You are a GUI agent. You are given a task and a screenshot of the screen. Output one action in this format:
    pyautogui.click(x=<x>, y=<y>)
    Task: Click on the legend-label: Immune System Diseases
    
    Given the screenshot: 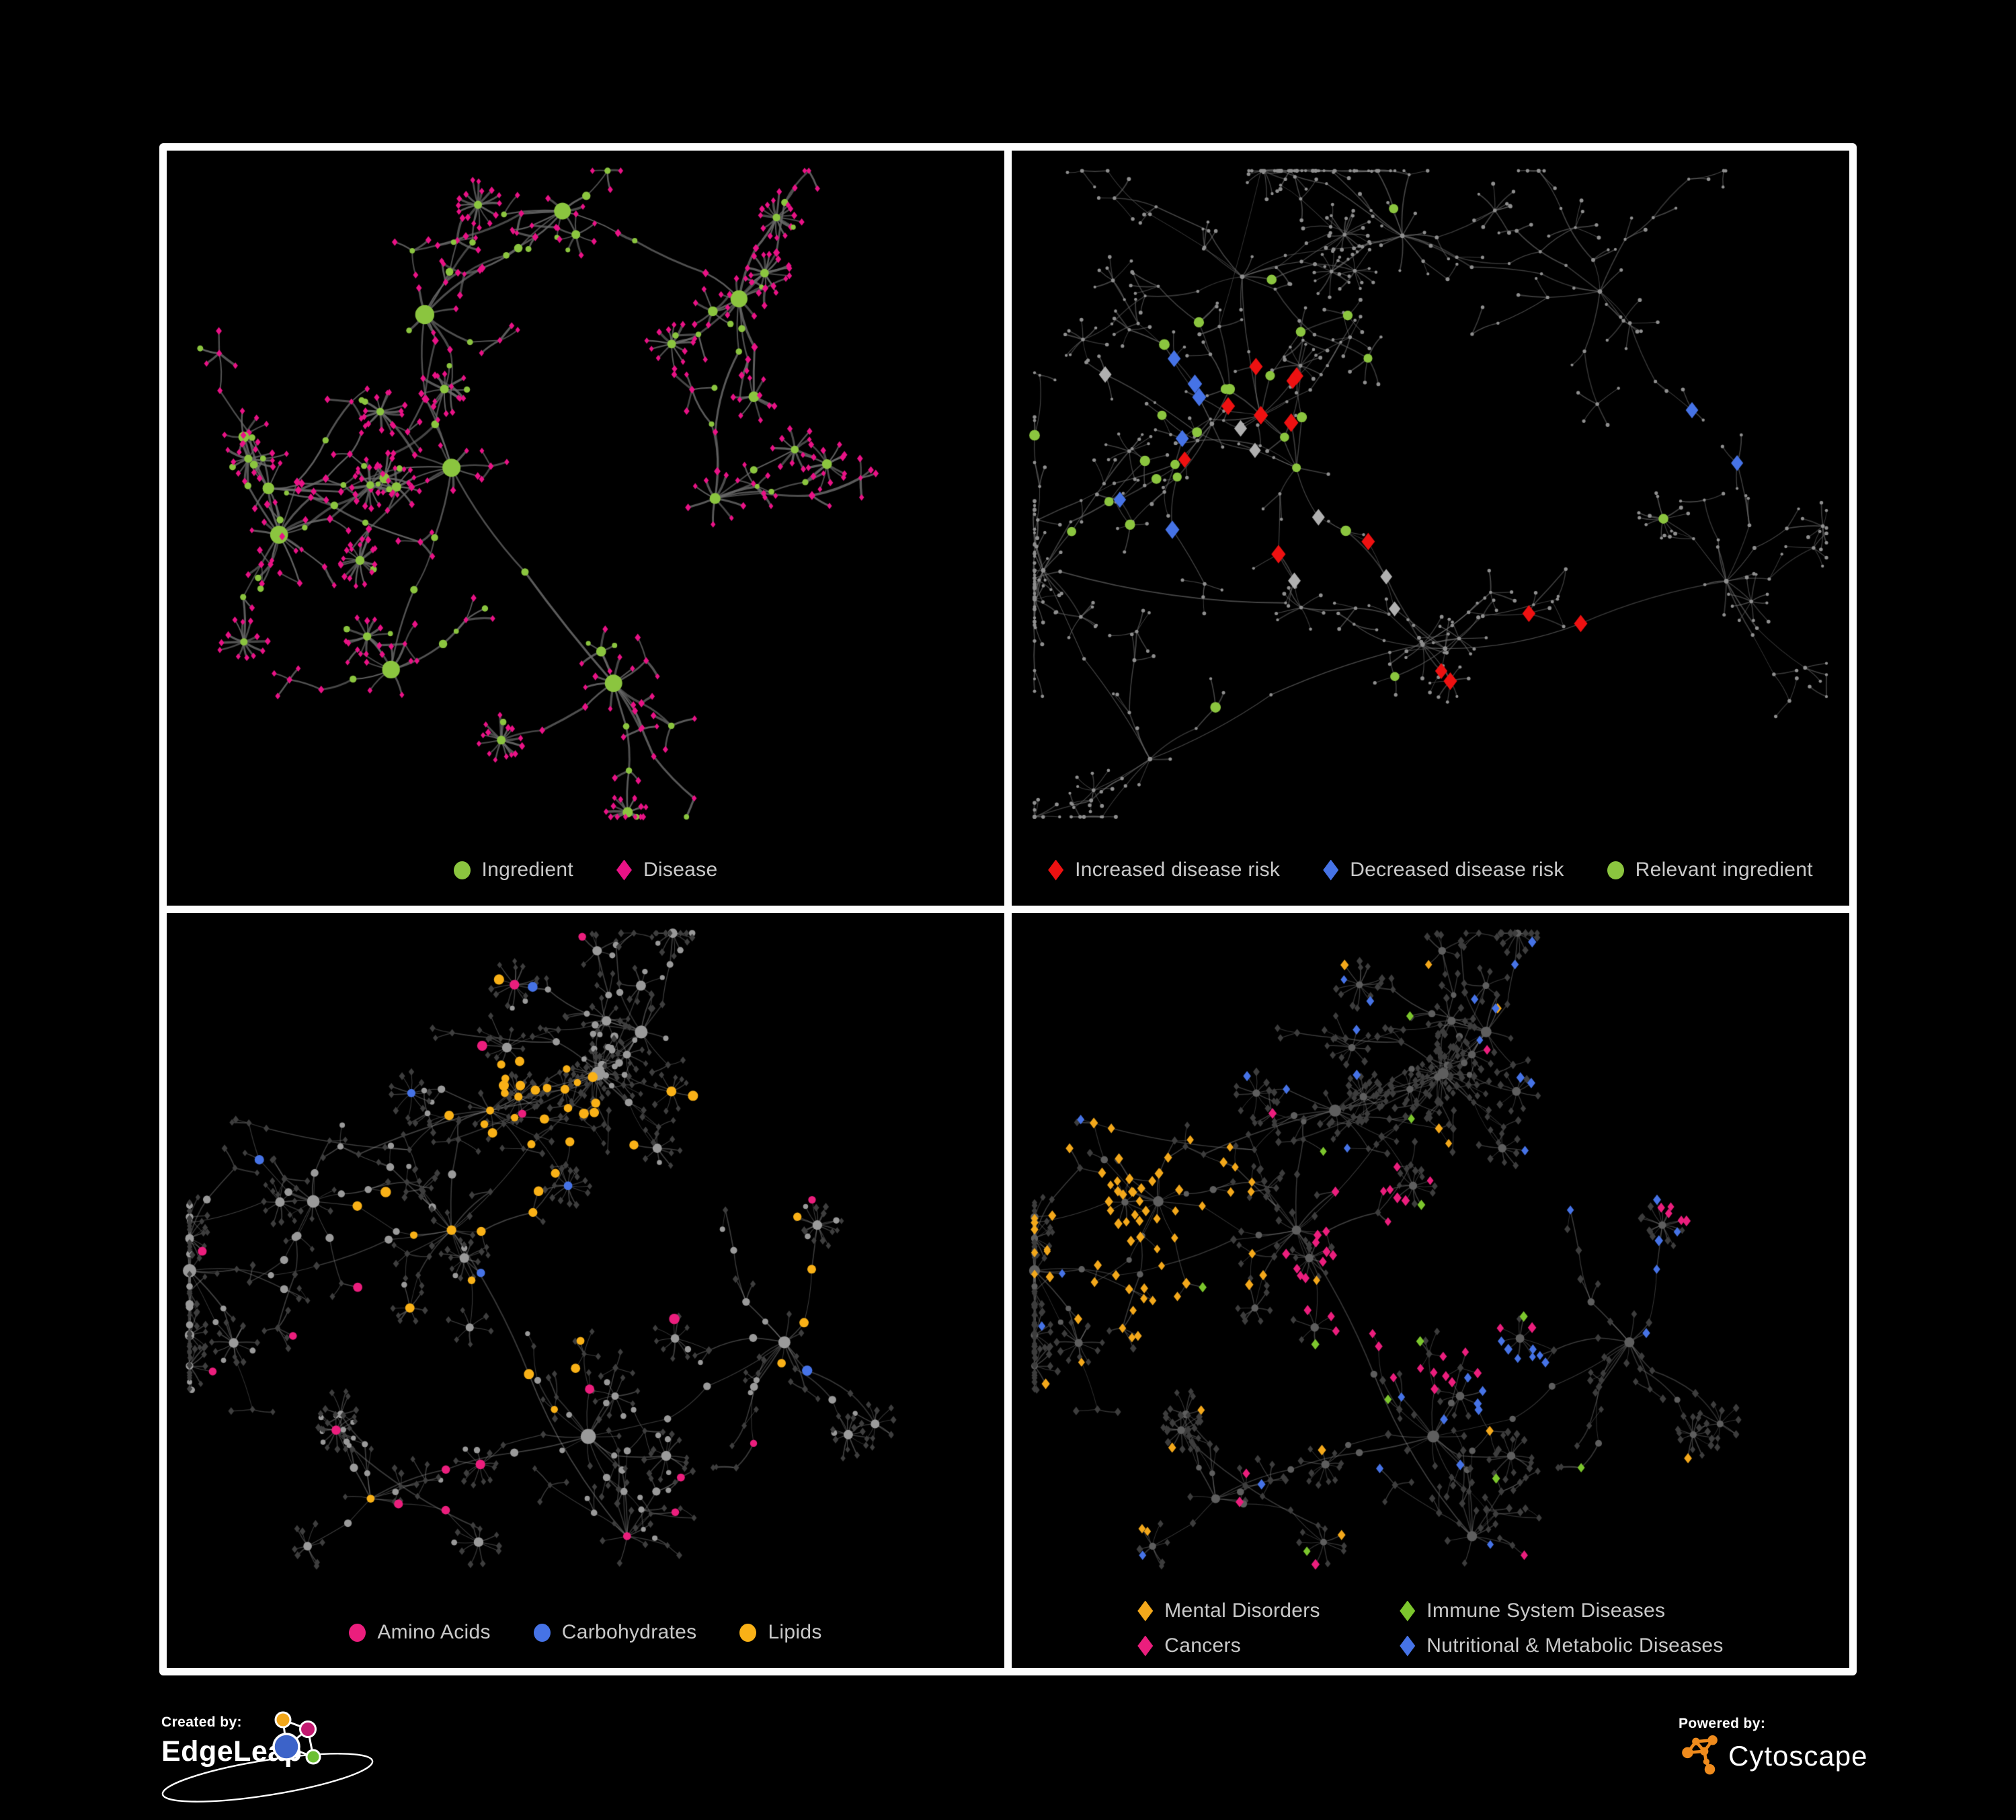 What is the action you would take?
    pyautogui.click(x=1546, y=1610)
    